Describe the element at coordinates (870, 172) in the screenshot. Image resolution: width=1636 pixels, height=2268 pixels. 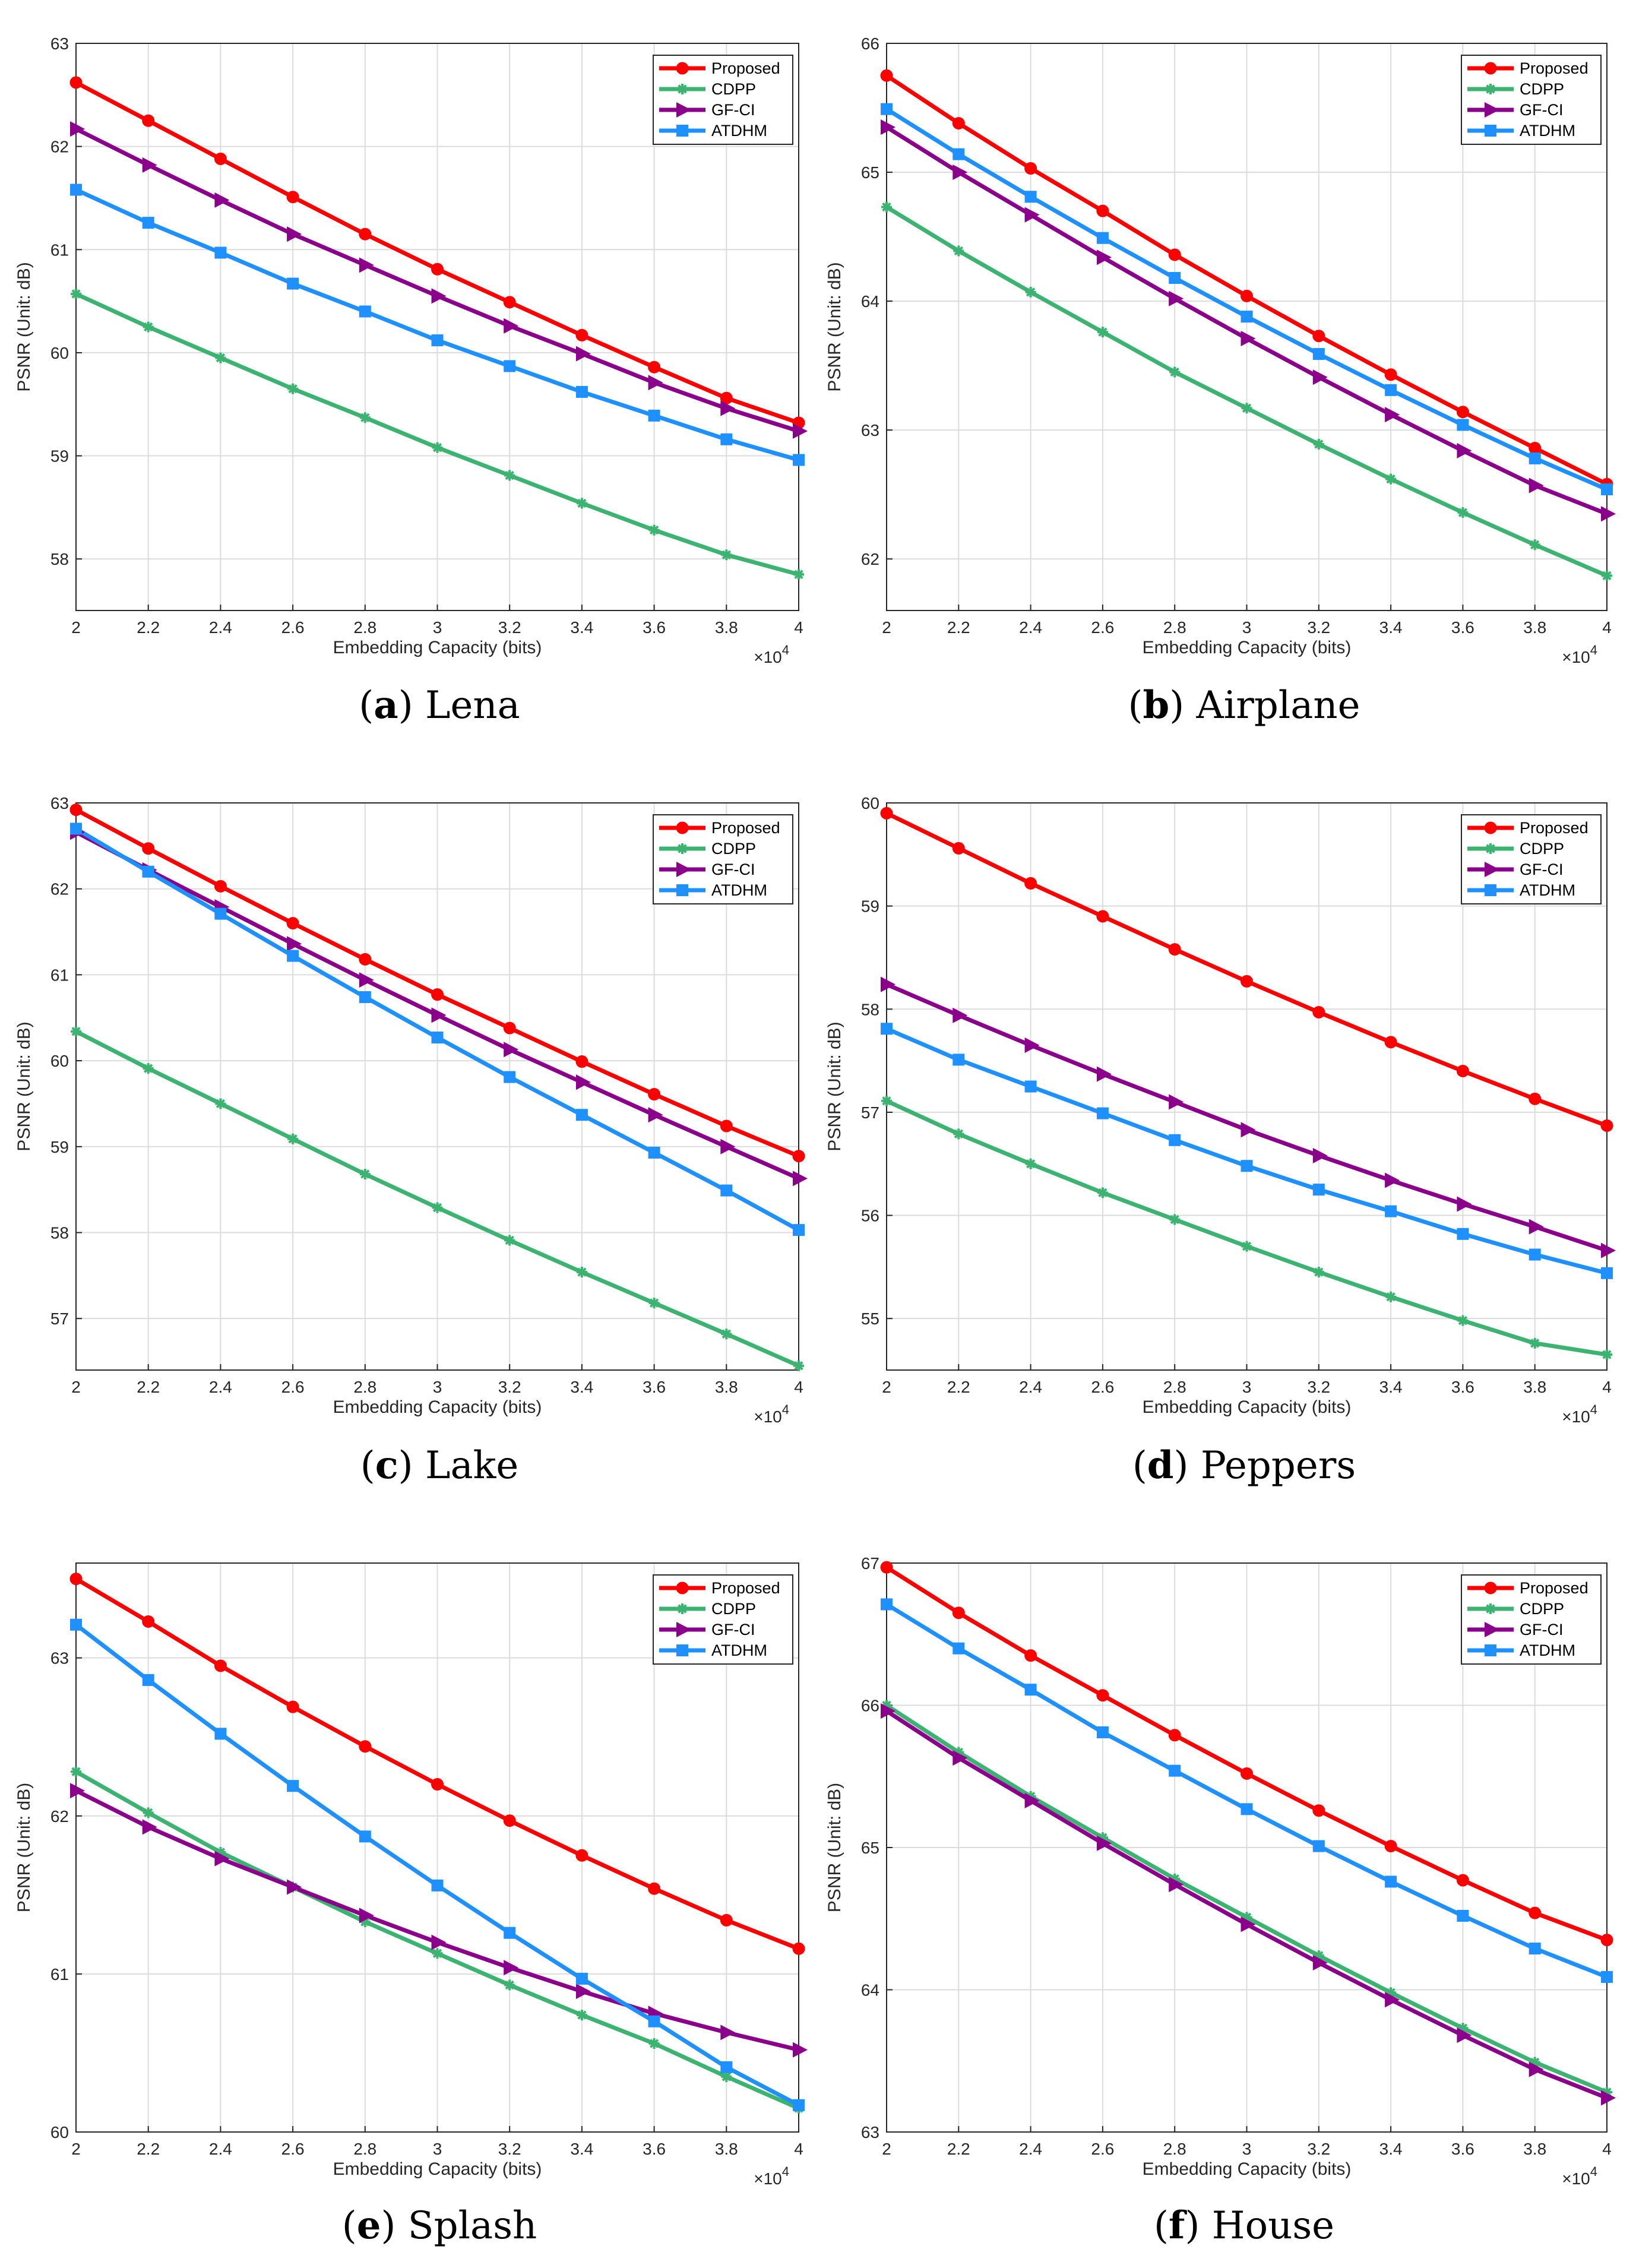
I see `y-tick-label: 65` at that location.